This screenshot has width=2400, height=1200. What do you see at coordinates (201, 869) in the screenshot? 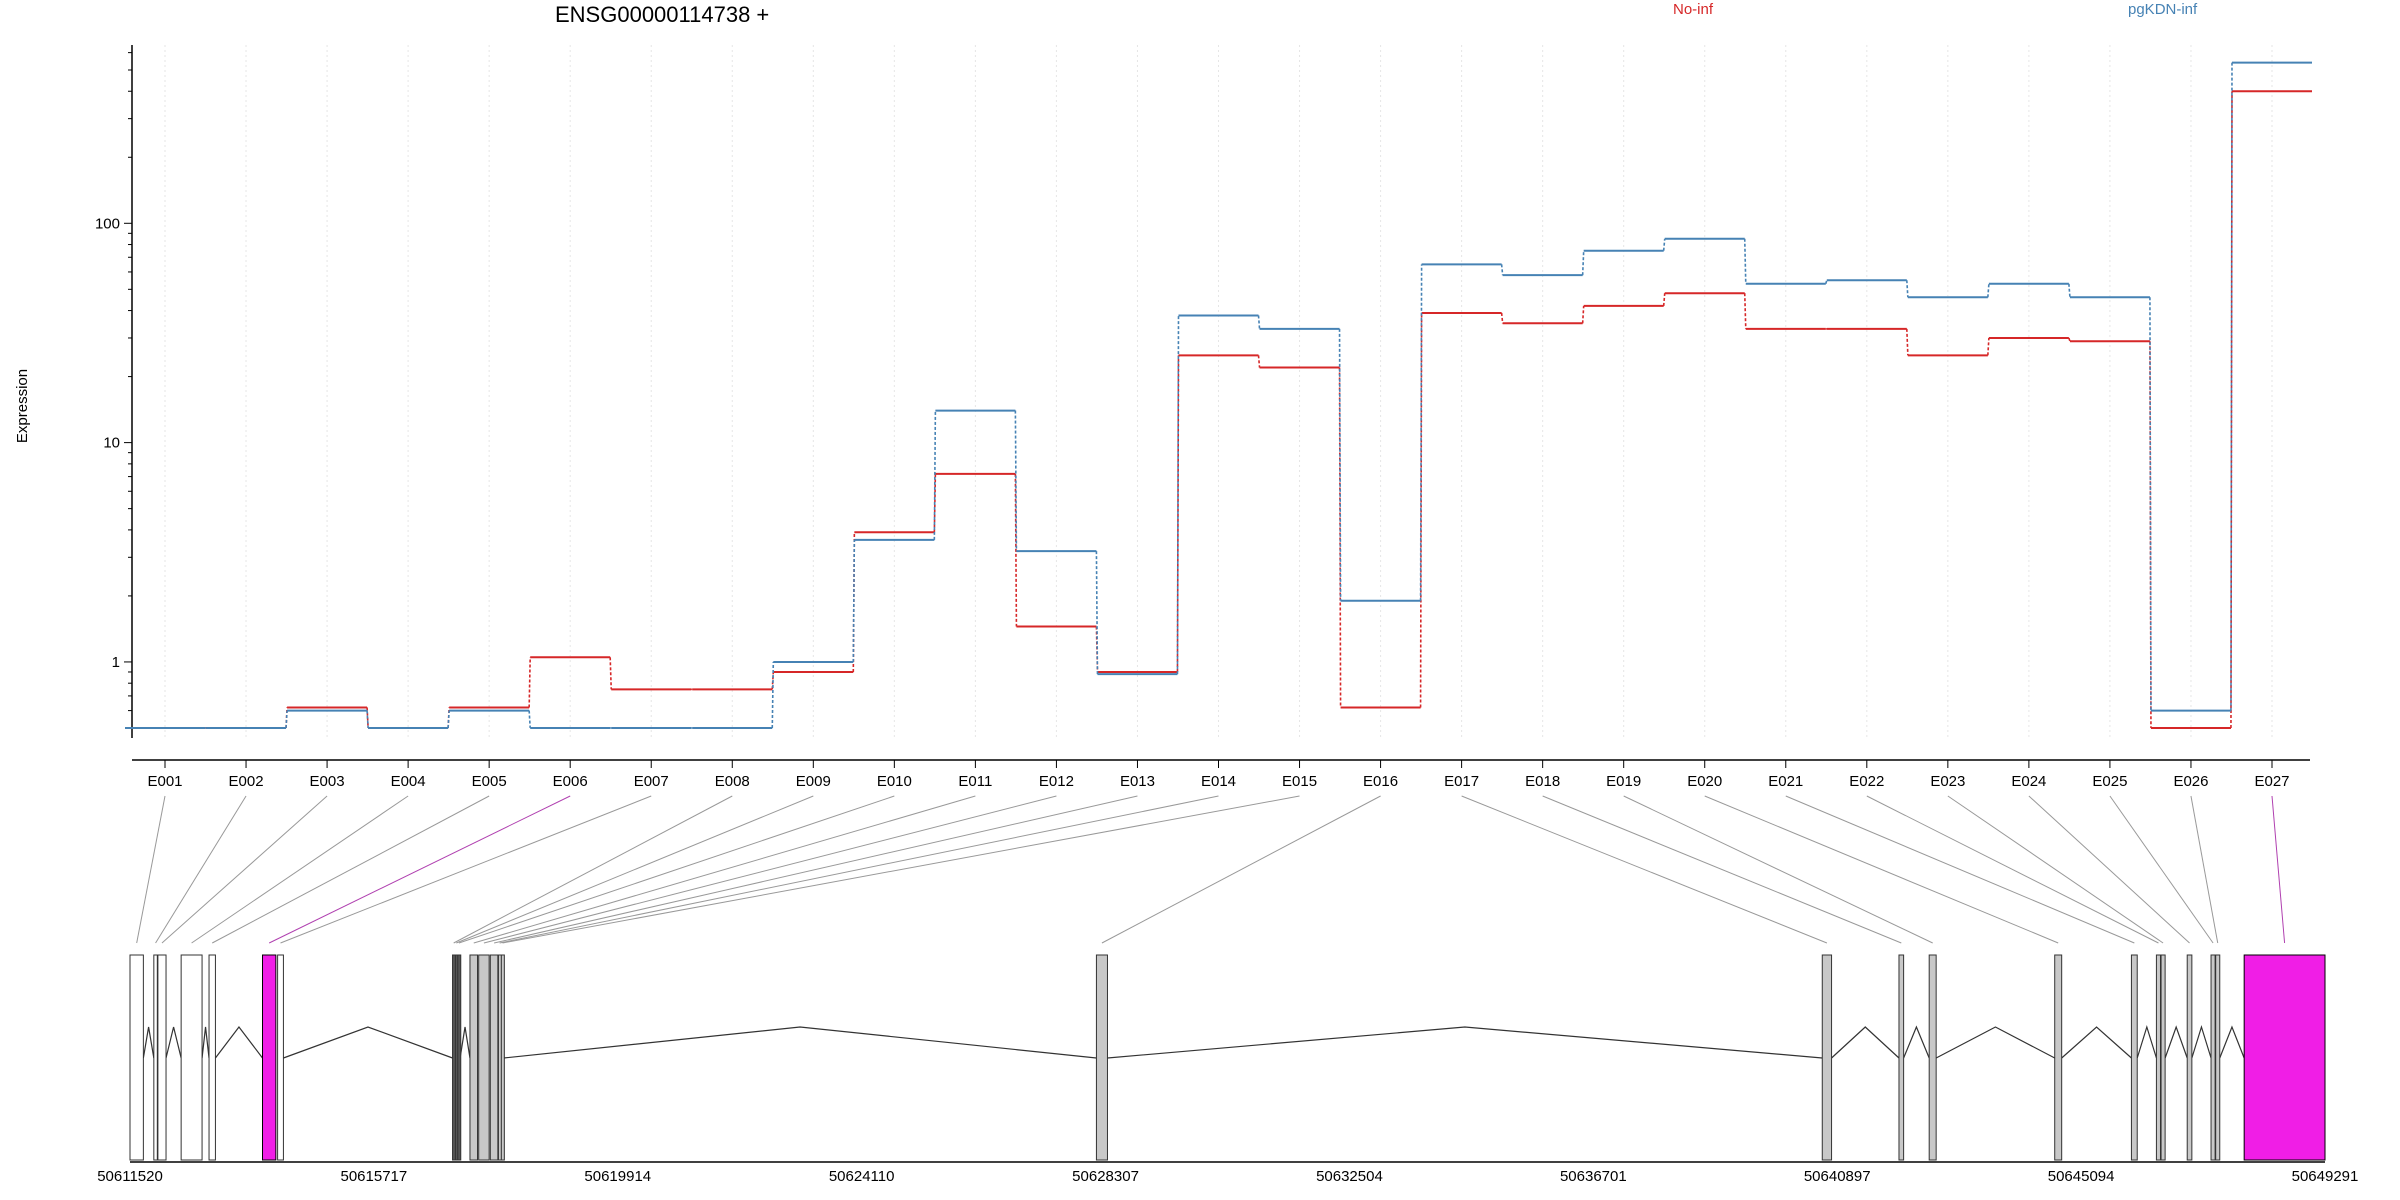
I see `connector-e002` at bounding box center [201, 869].